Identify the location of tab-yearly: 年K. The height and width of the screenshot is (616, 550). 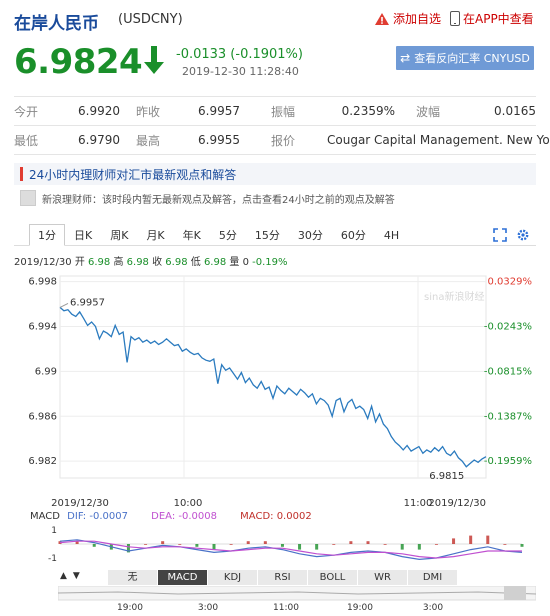
(191, 235).